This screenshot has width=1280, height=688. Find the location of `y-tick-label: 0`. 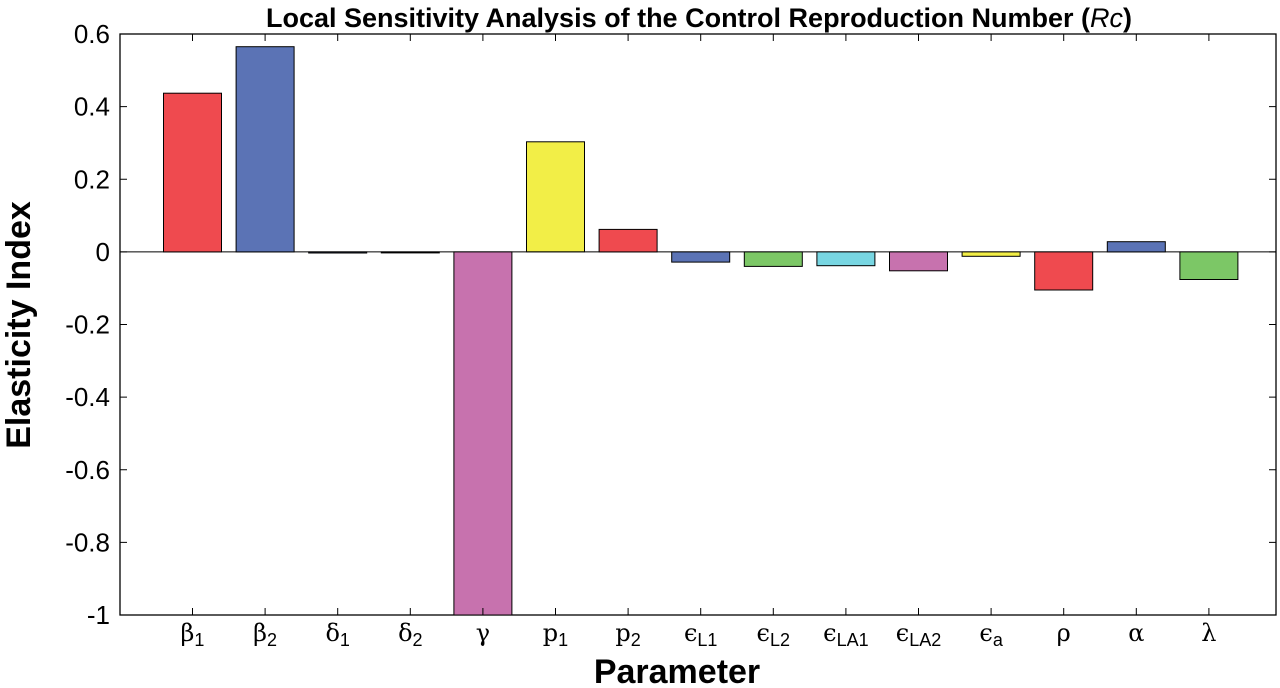

y-tick-label: 0 is located at coordinates (103, 252).